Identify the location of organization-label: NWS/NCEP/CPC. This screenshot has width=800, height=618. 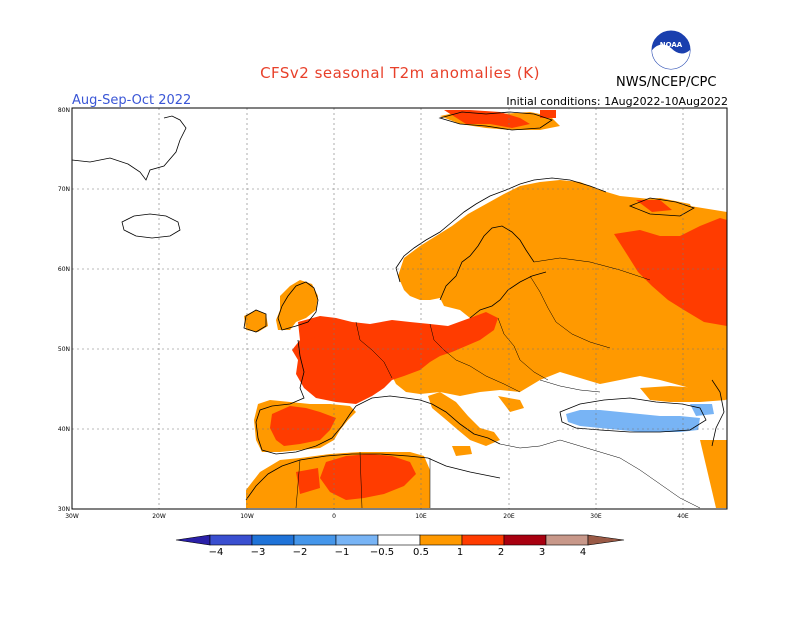
(666, 82).